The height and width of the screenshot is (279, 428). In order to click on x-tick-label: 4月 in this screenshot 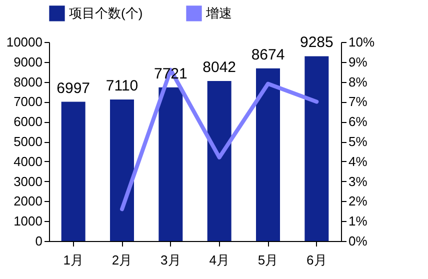, I will do `click(219, 260)`.